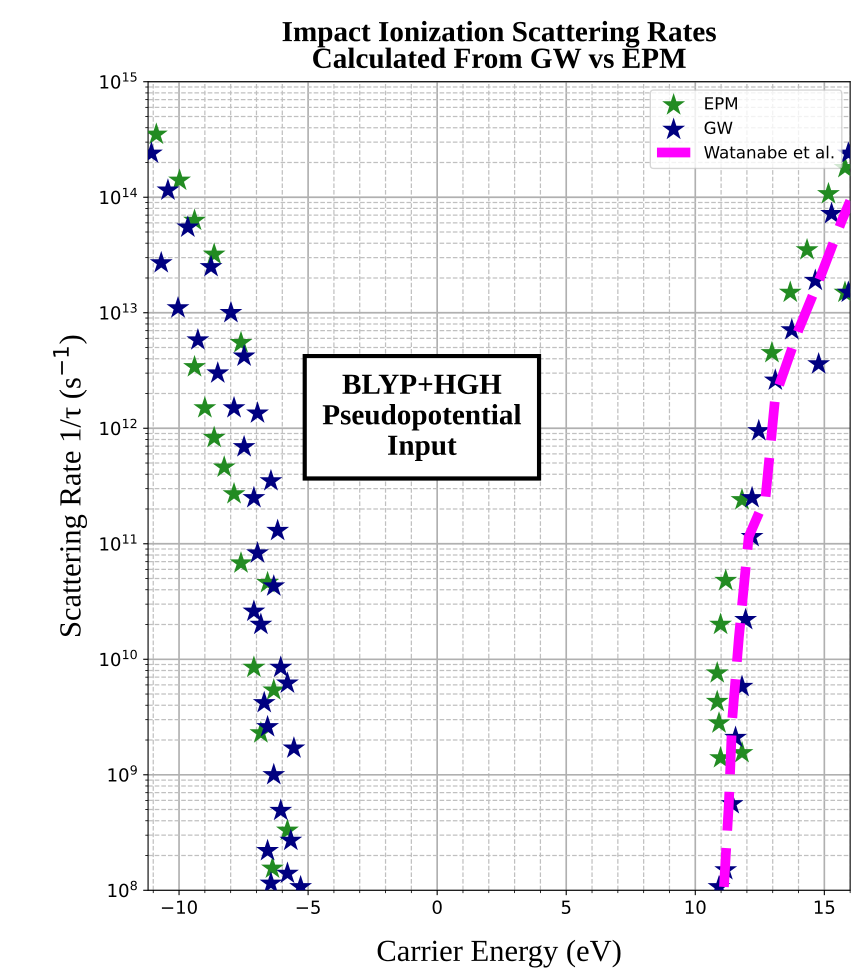 The image size is (851, 973). I want to click on x-tick-label: 5, so click(566, 907).